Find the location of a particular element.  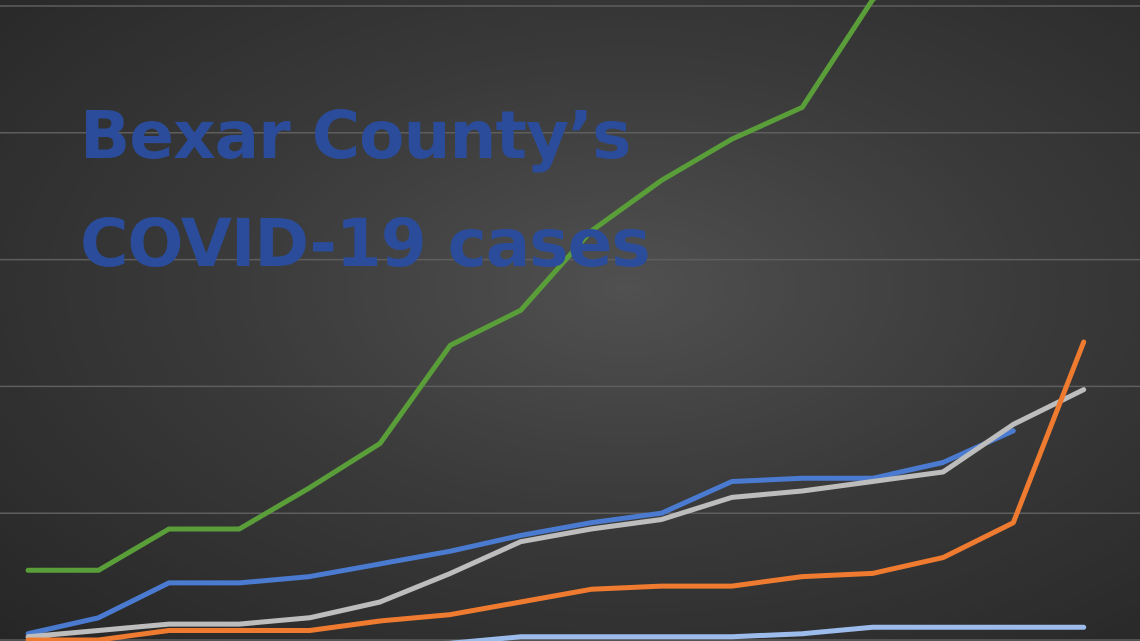

chart-title-line-2: COVID-19 cases is located at coordinates (365, 243).